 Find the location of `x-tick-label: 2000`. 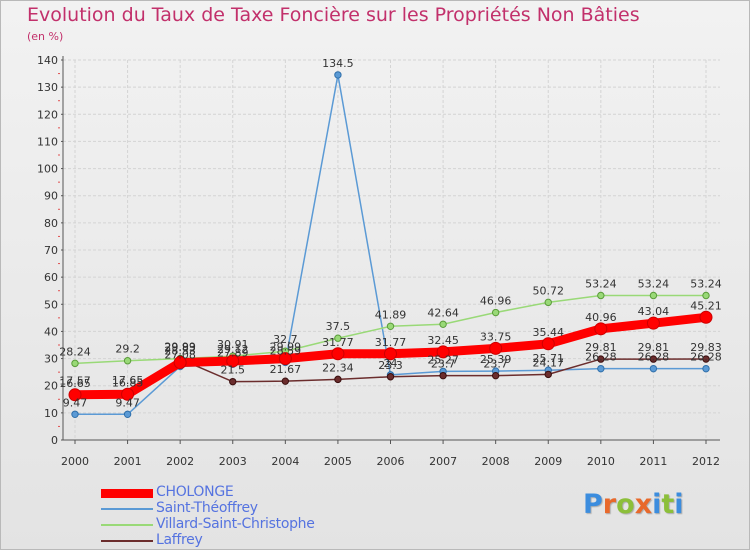

x-tick-label: 2000 is located at coordinates (75, 461).